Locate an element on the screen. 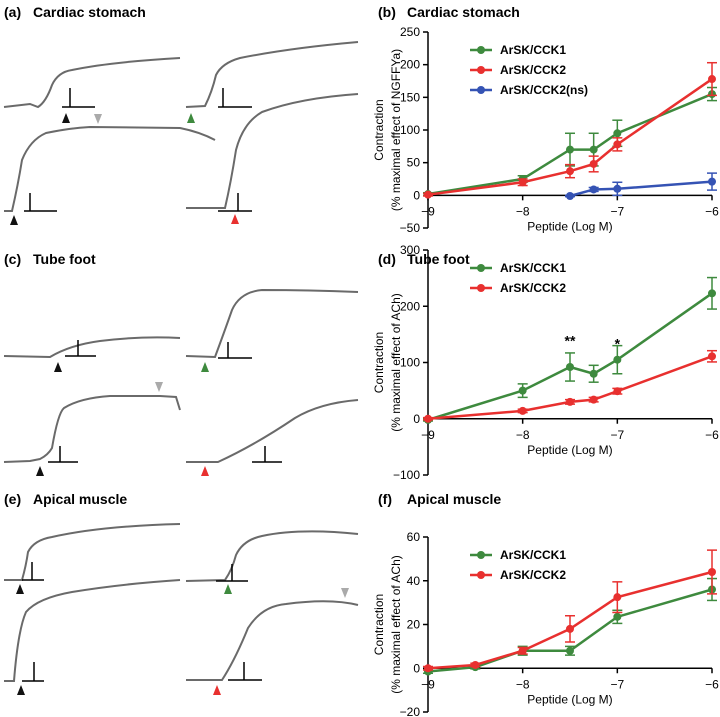 The width and height of the screenshot is (720, 717). scale-bar-e4 is located at coordinates (245, 671).